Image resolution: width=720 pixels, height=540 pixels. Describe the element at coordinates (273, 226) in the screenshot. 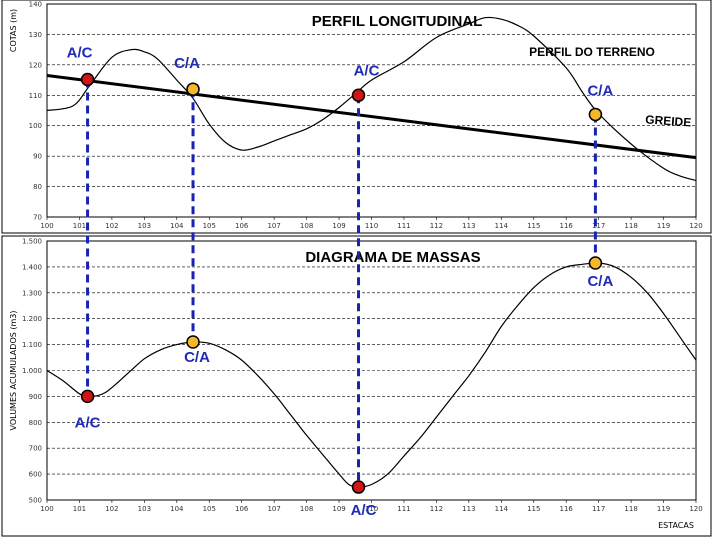

I see `x-tick-label-0-7: 107` at that location.